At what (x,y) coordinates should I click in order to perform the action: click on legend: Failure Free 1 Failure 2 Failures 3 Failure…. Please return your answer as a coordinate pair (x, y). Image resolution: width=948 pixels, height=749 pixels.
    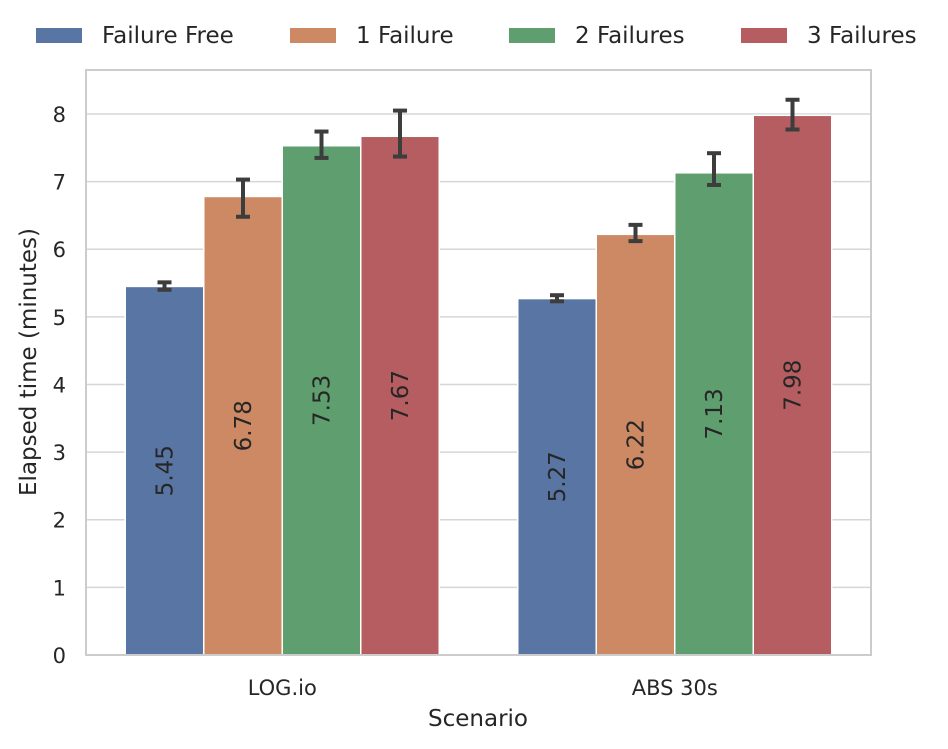
    Looking at the image, I should click on (476, 36).